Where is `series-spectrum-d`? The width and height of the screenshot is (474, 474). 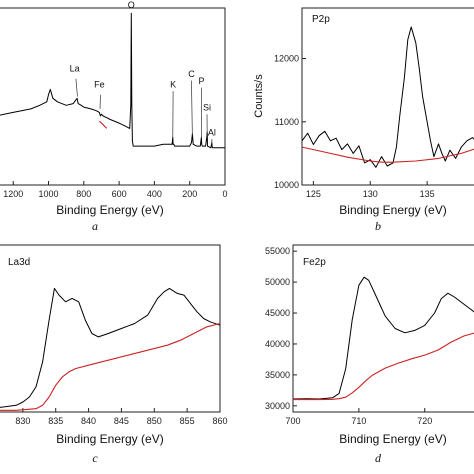 series-spectrum-d is located at coordinates (383, 338).